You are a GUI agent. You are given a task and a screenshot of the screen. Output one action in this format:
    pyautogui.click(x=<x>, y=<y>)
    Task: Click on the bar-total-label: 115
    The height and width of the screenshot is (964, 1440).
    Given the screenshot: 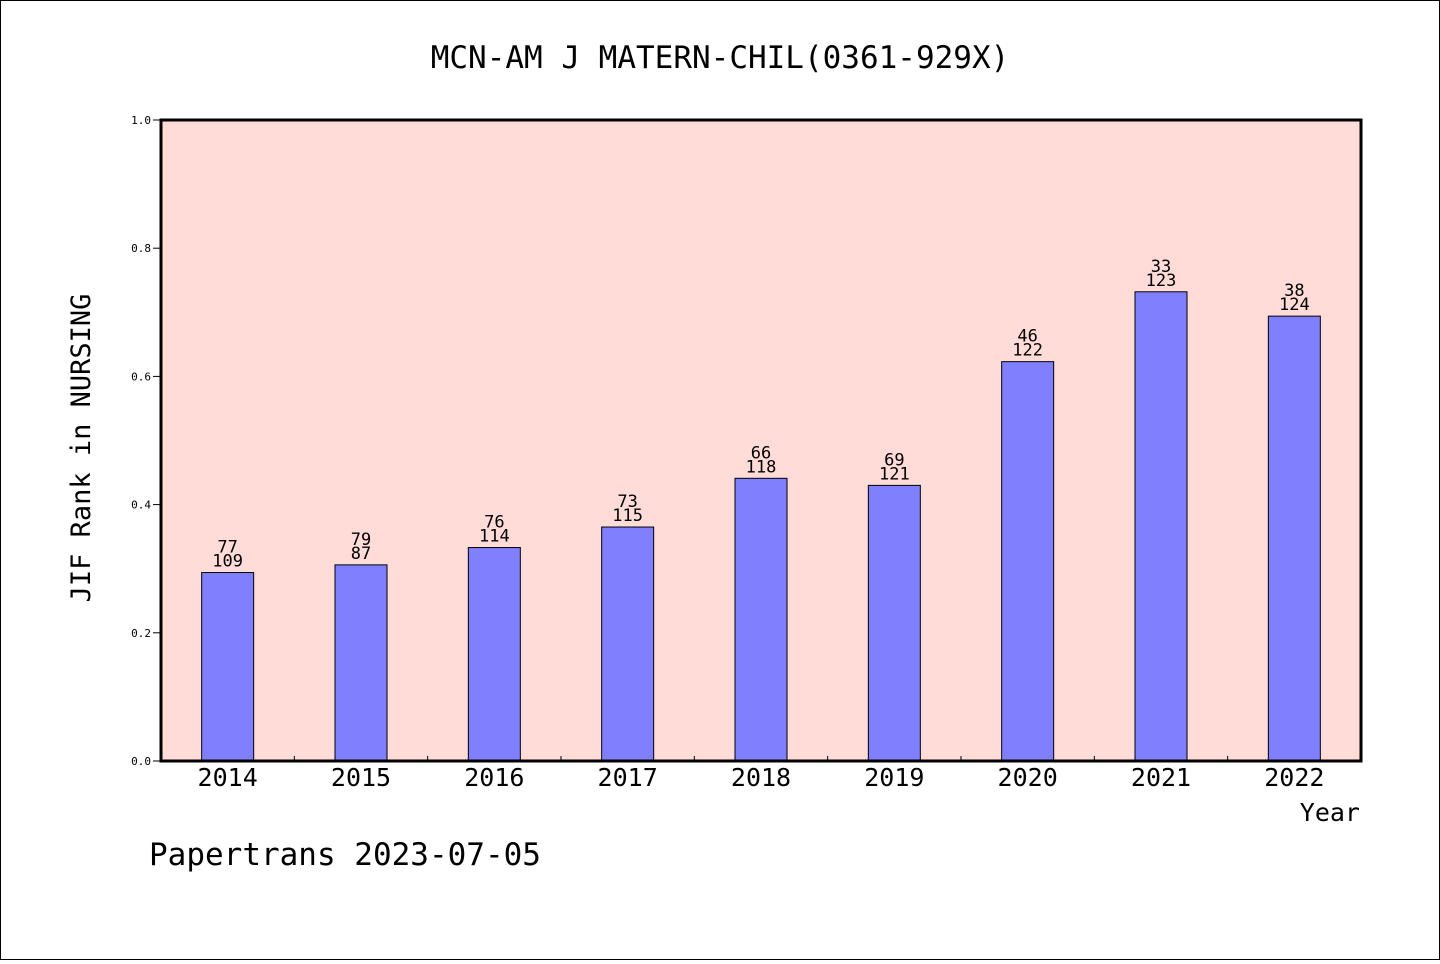 What is the action you would take?
    pyautogui.click(x=627, y=516)
    